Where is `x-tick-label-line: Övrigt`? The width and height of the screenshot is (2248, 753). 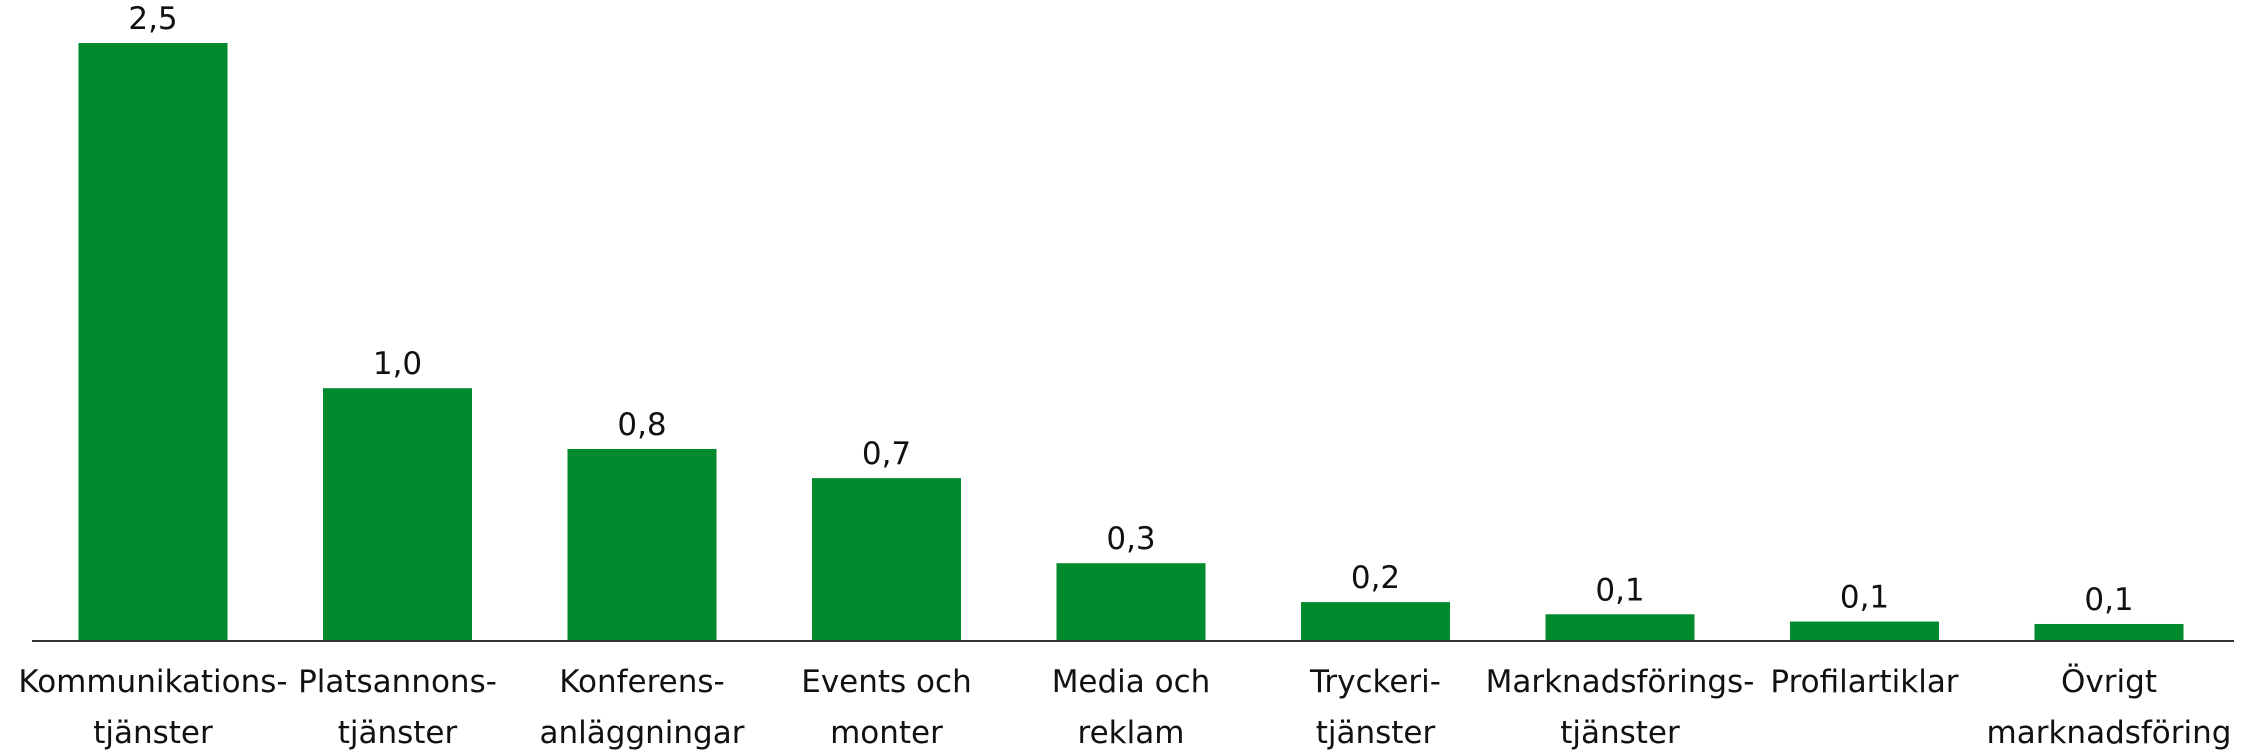 x-tick-label-line: Övrigt is located at coordinates (2109, 681).